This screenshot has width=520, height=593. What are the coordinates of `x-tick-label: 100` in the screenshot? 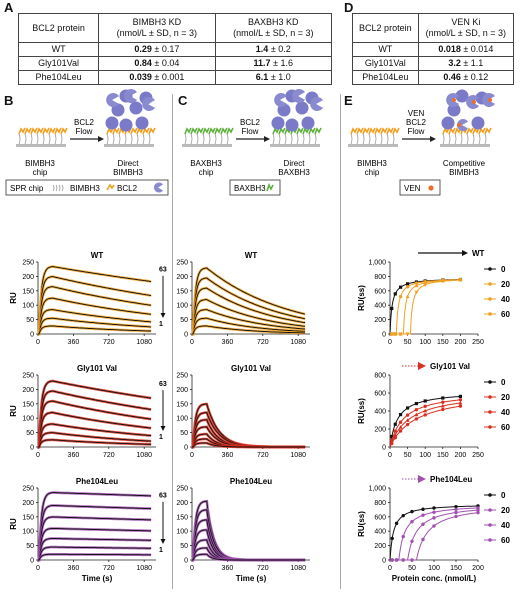 It's located at (425, 455).